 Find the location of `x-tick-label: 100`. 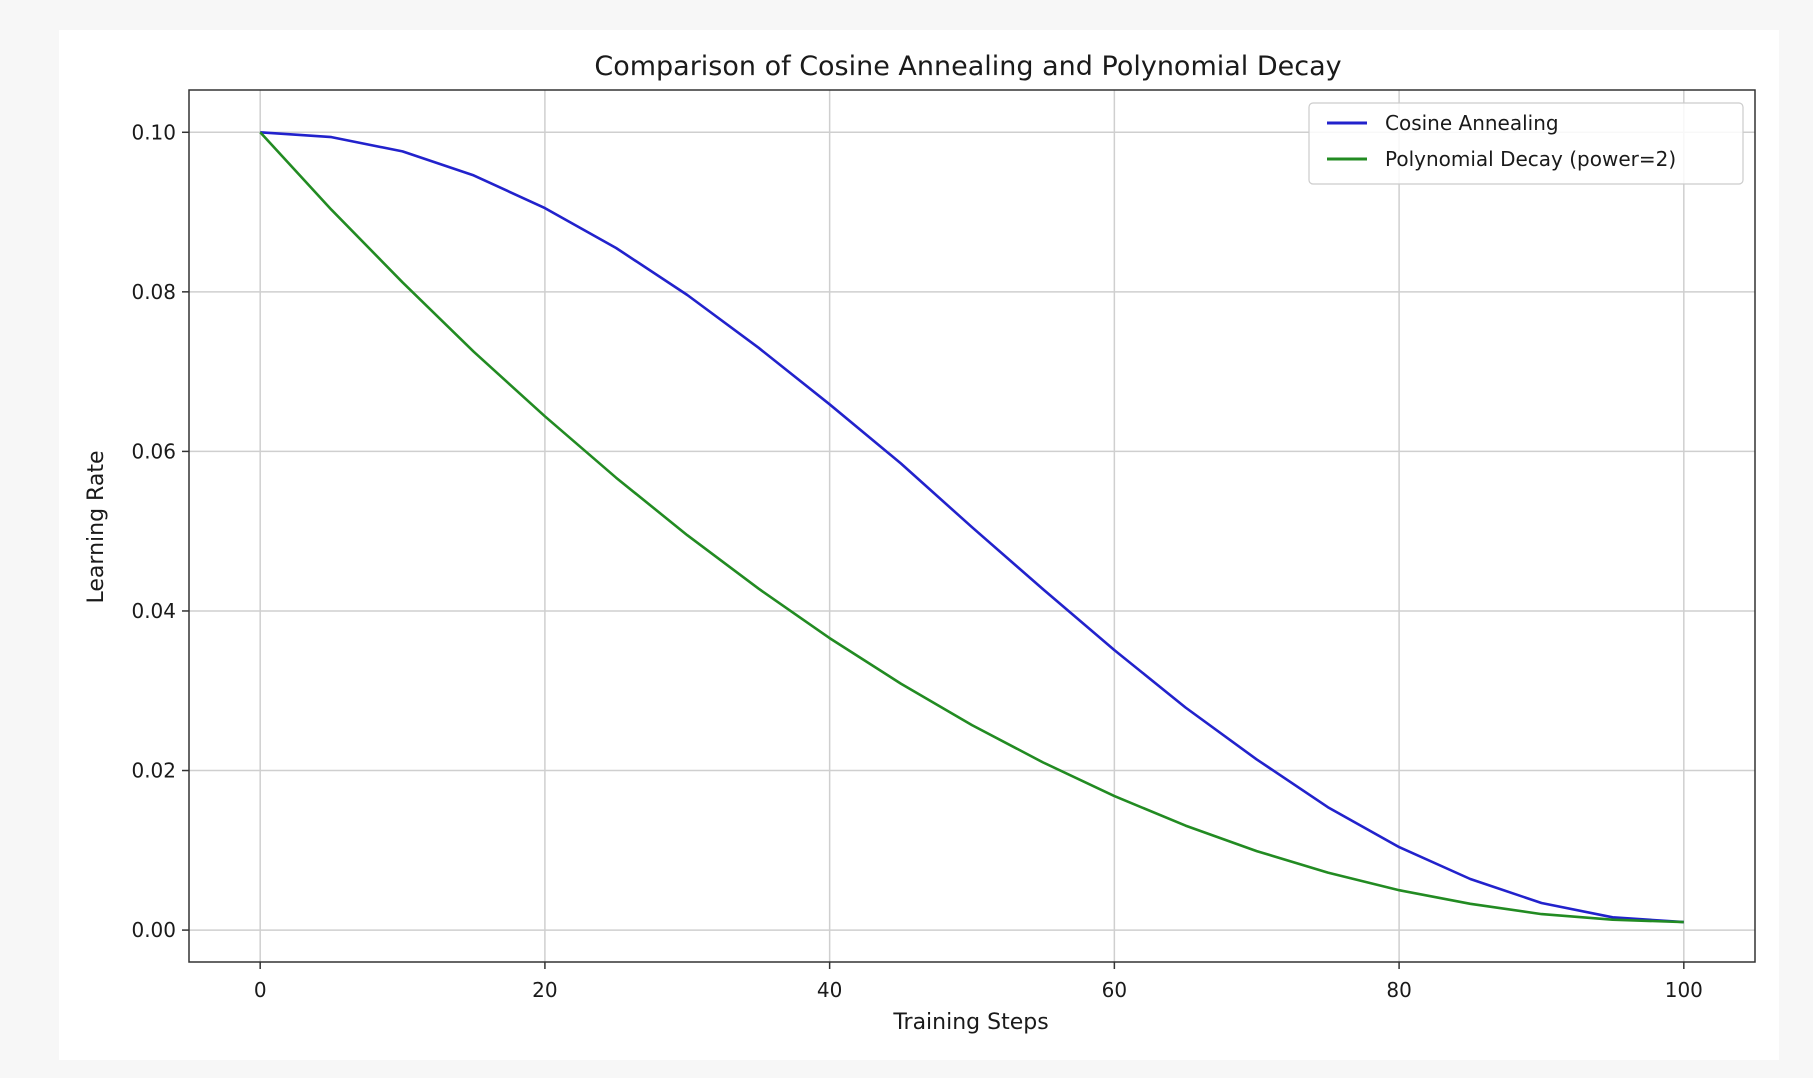

x-tick-label: 100 is located at coordinates (1684, 990).